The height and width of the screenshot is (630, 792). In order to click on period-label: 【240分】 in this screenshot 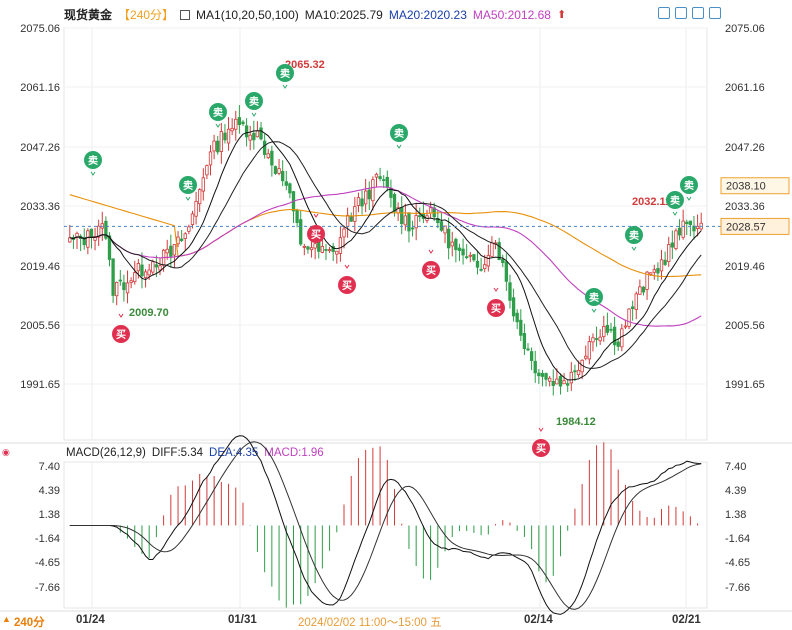, I will do `click(146, 15)`.